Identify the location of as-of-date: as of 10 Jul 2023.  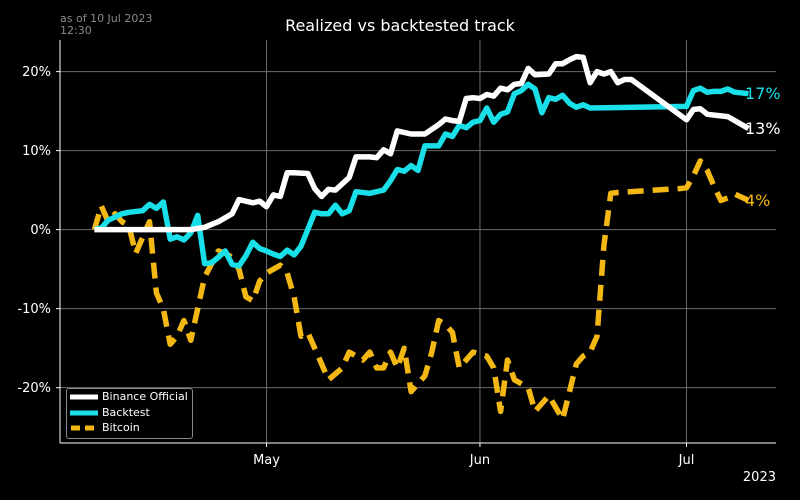
(106, 18).